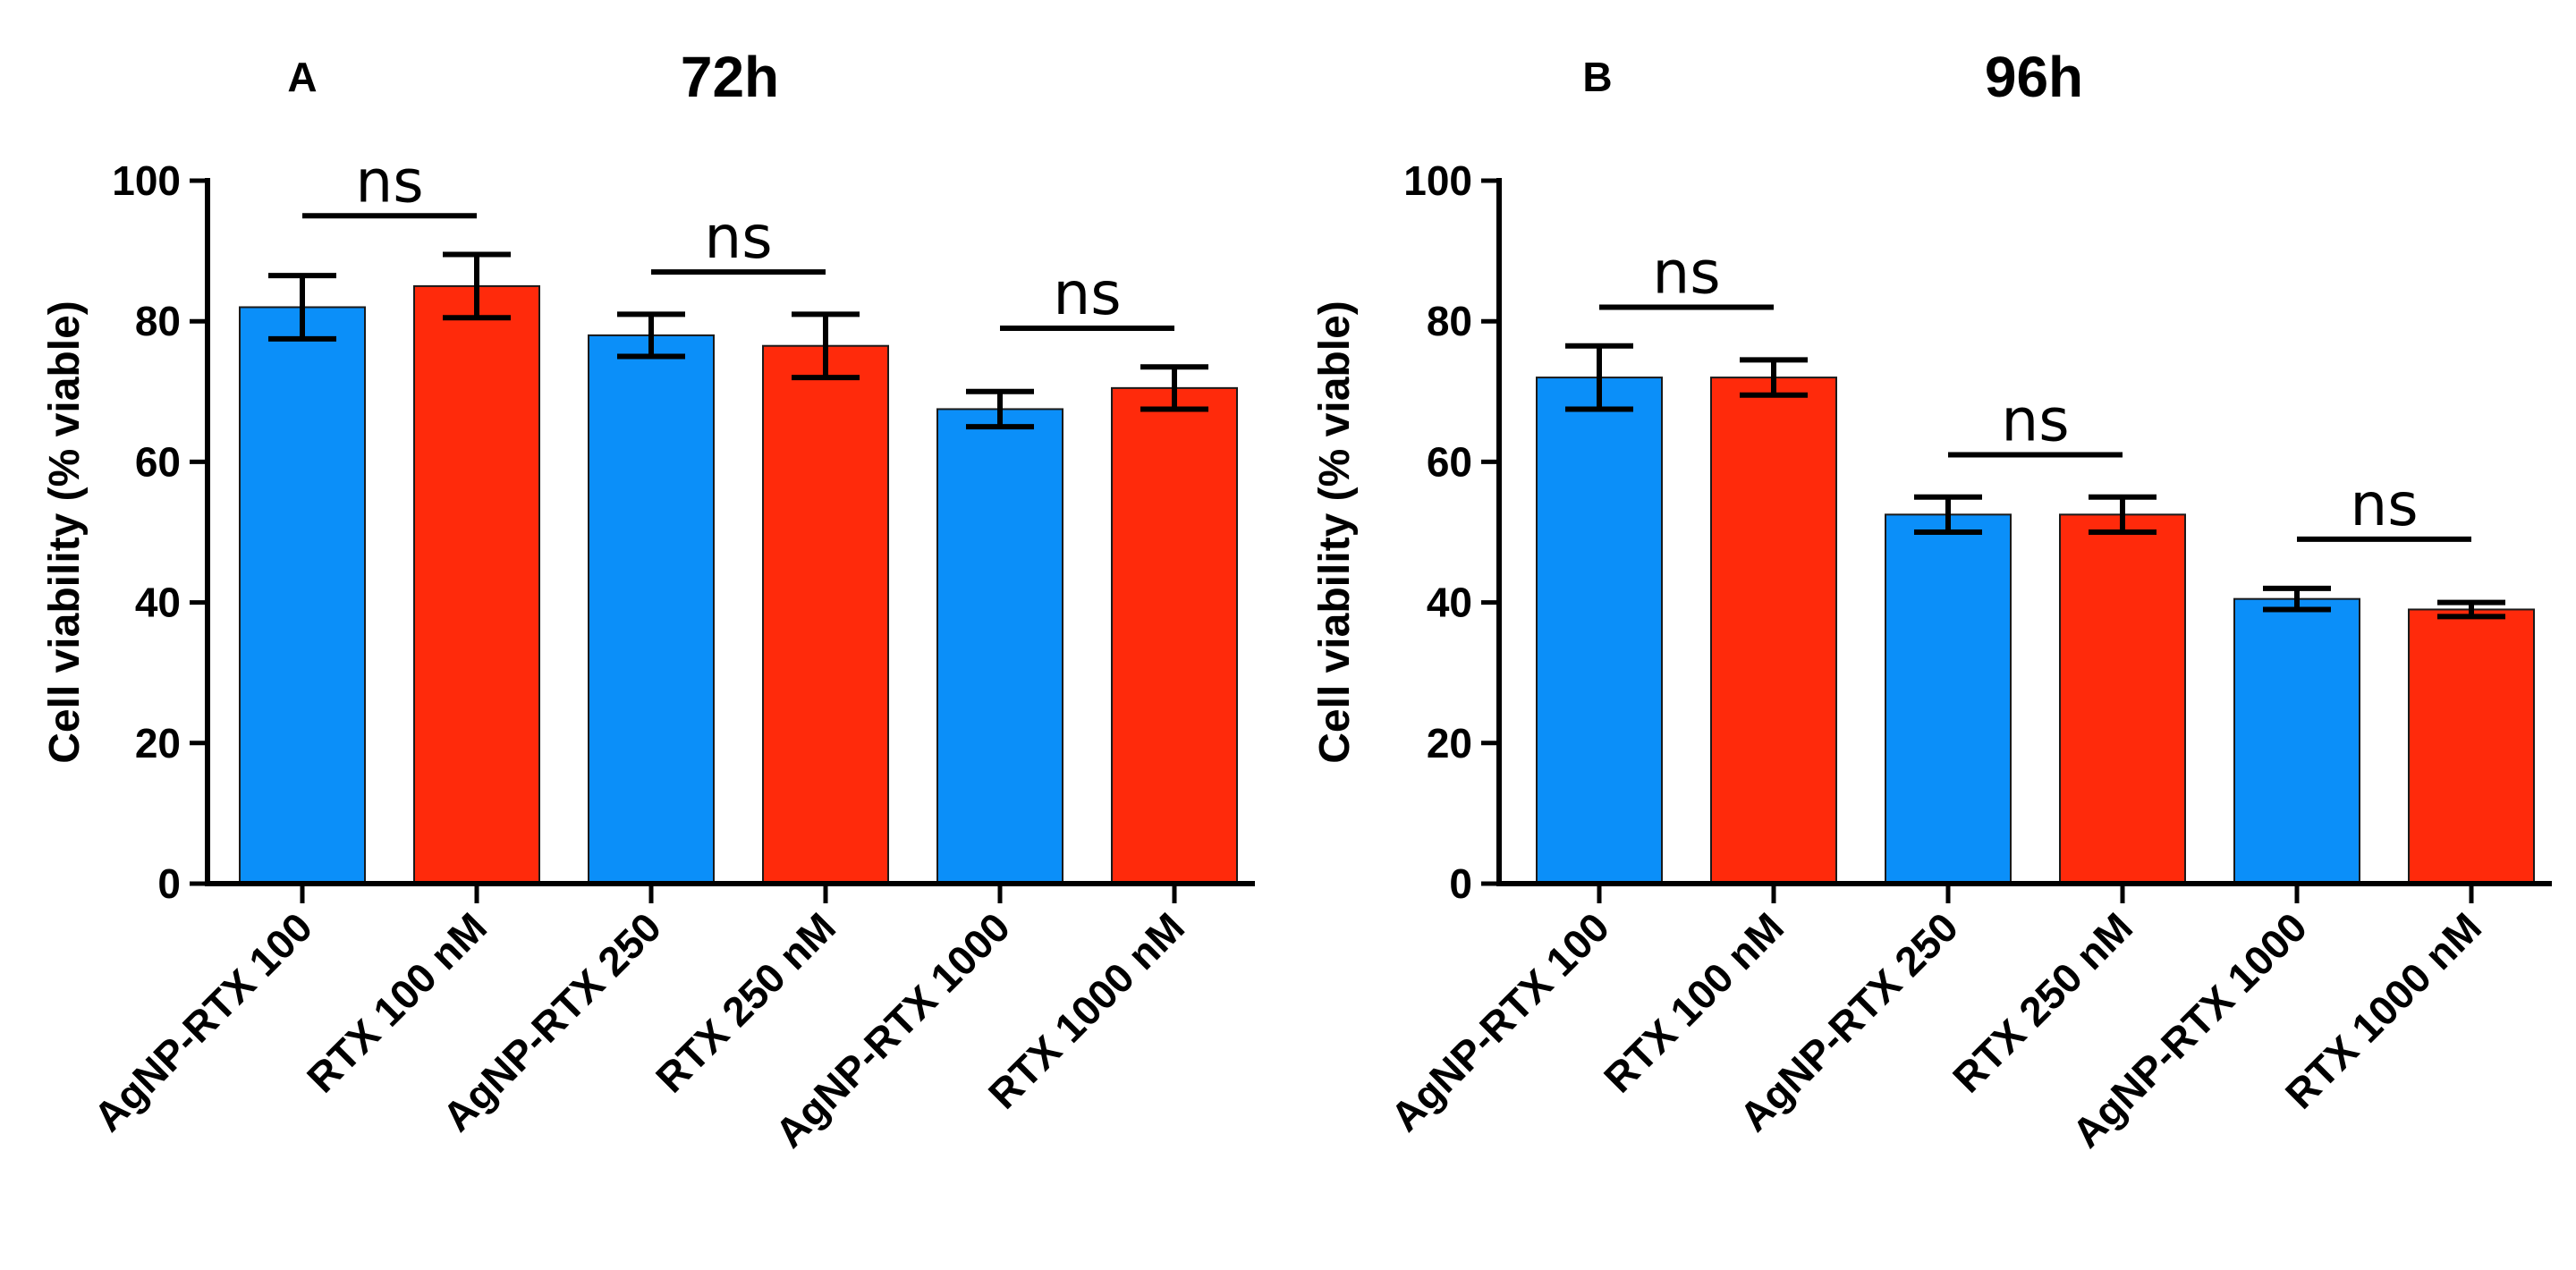 This screenshot has width=2576, height=1270. What do you see at coordinates (730, 77) in the screenshot?
I see `chart-title: 72h` at bounding box center [730, 77].